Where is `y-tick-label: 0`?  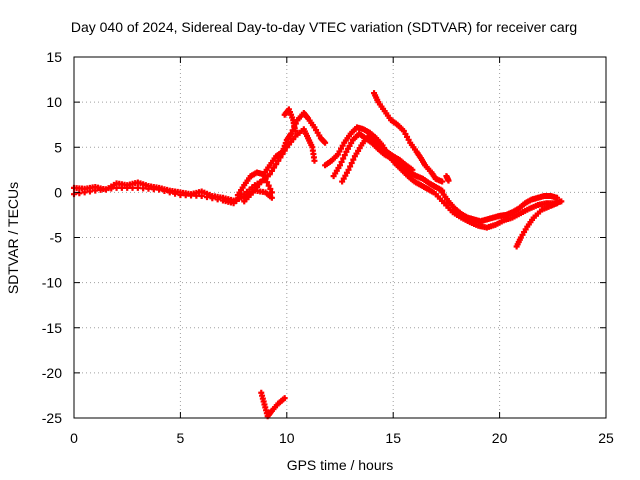
y-tick-label: 0 is located at coordinates (58, 192).